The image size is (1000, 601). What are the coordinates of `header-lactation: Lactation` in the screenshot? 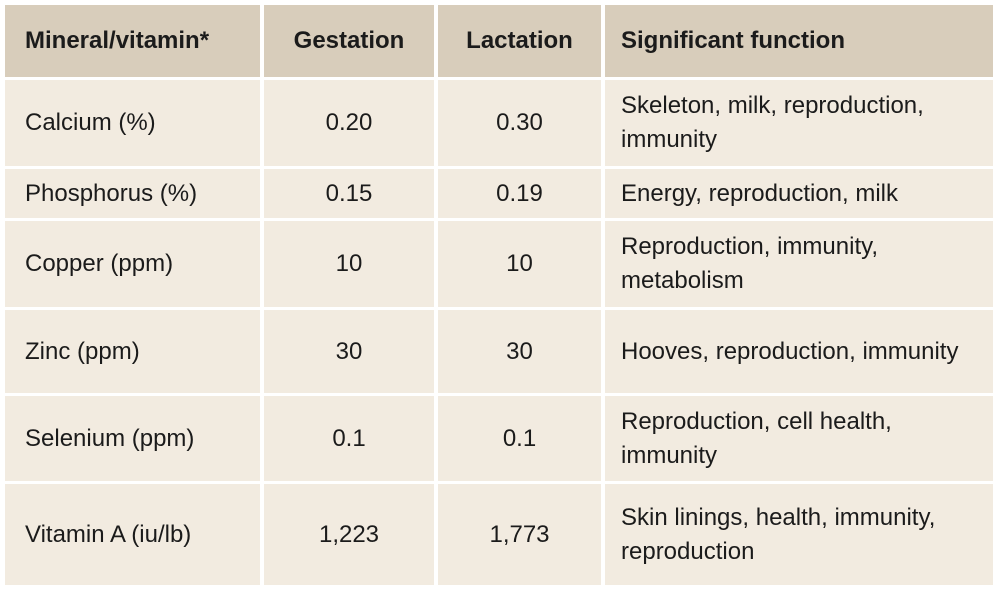 It's located at (519, 41).